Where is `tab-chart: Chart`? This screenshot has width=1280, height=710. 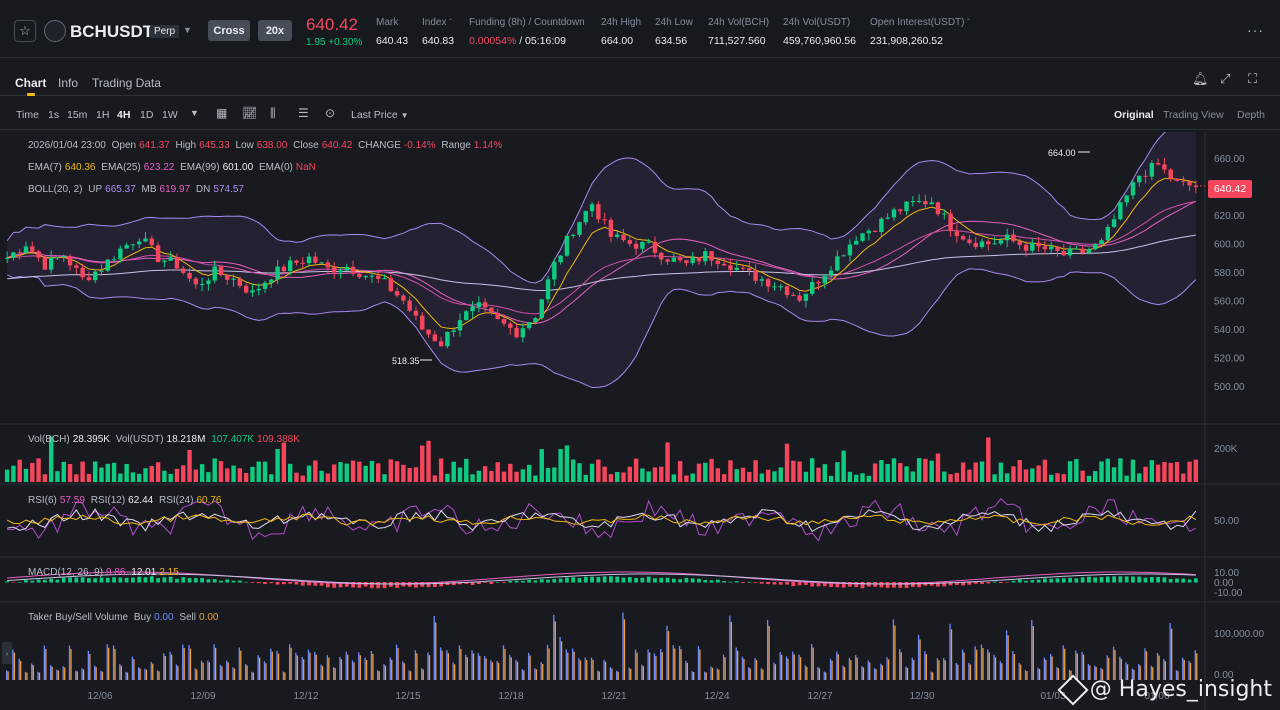
tab-chart: Chart is located at coordinates (31, 83).